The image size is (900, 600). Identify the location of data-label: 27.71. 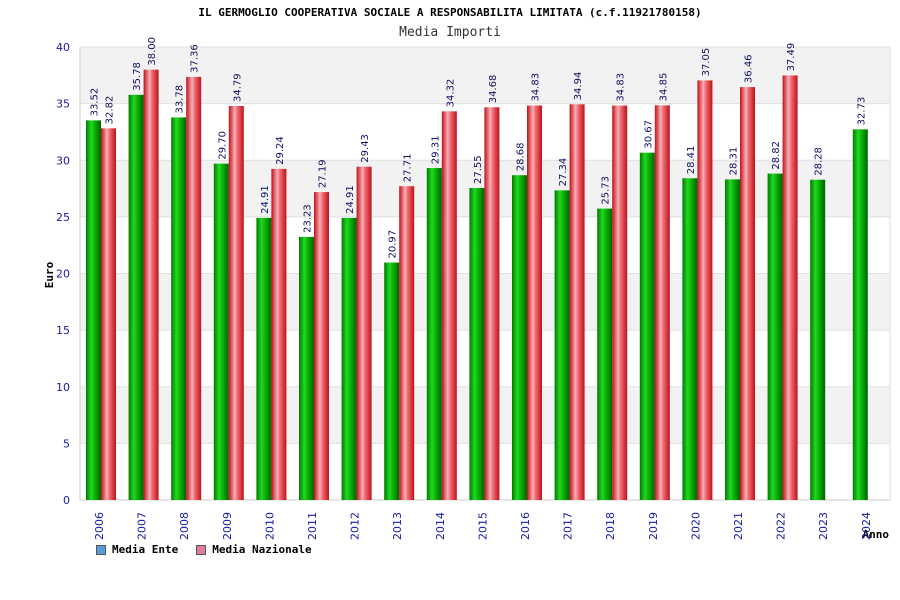
(408, 168).